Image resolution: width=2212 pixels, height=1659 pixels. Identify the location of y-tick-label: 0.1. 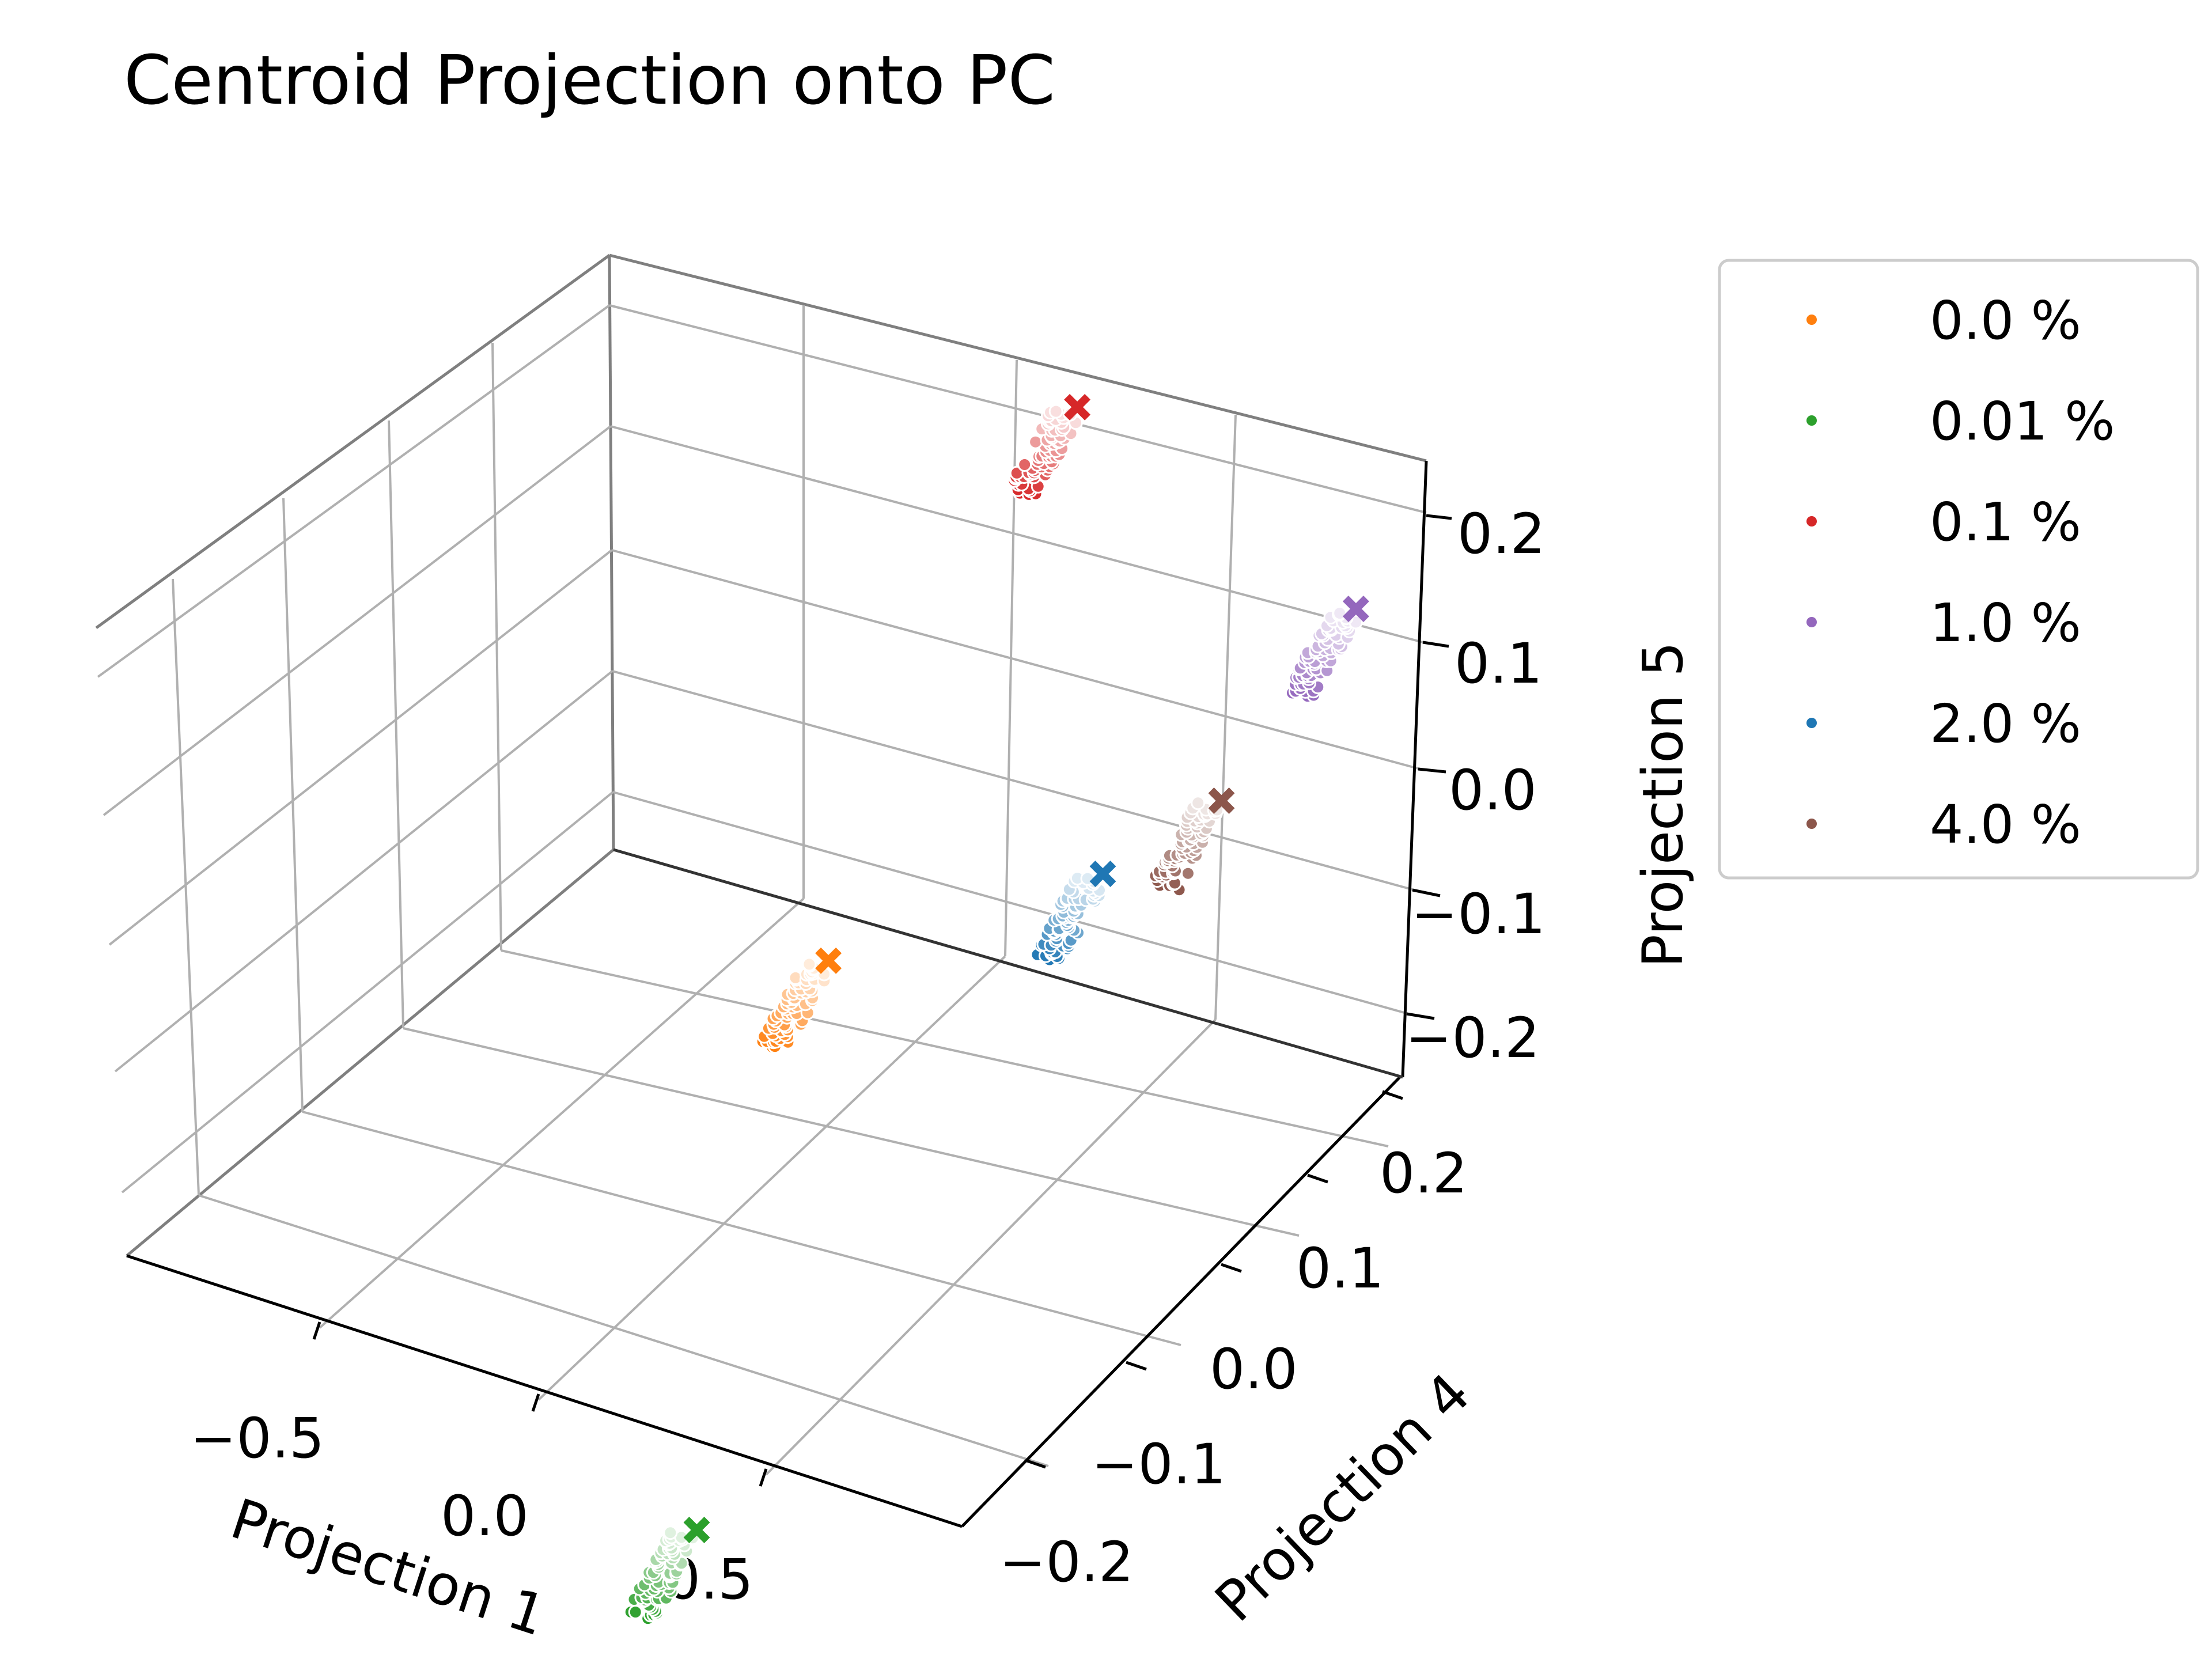
(1340, 1268).